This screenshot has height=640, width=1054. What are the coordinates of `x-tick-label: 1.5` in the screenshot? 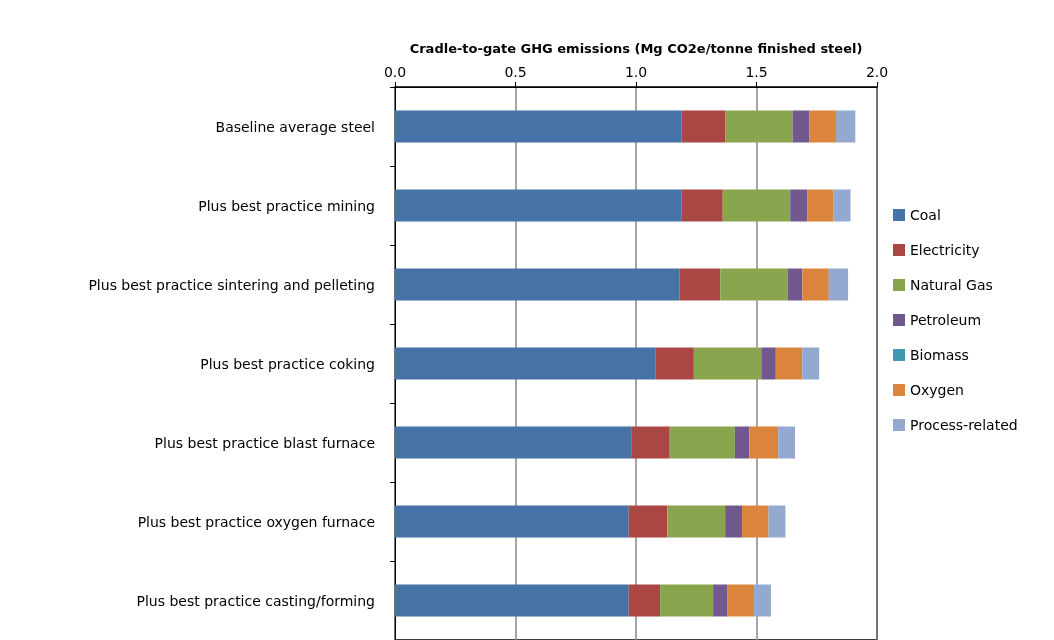 It's located at (756, 72).